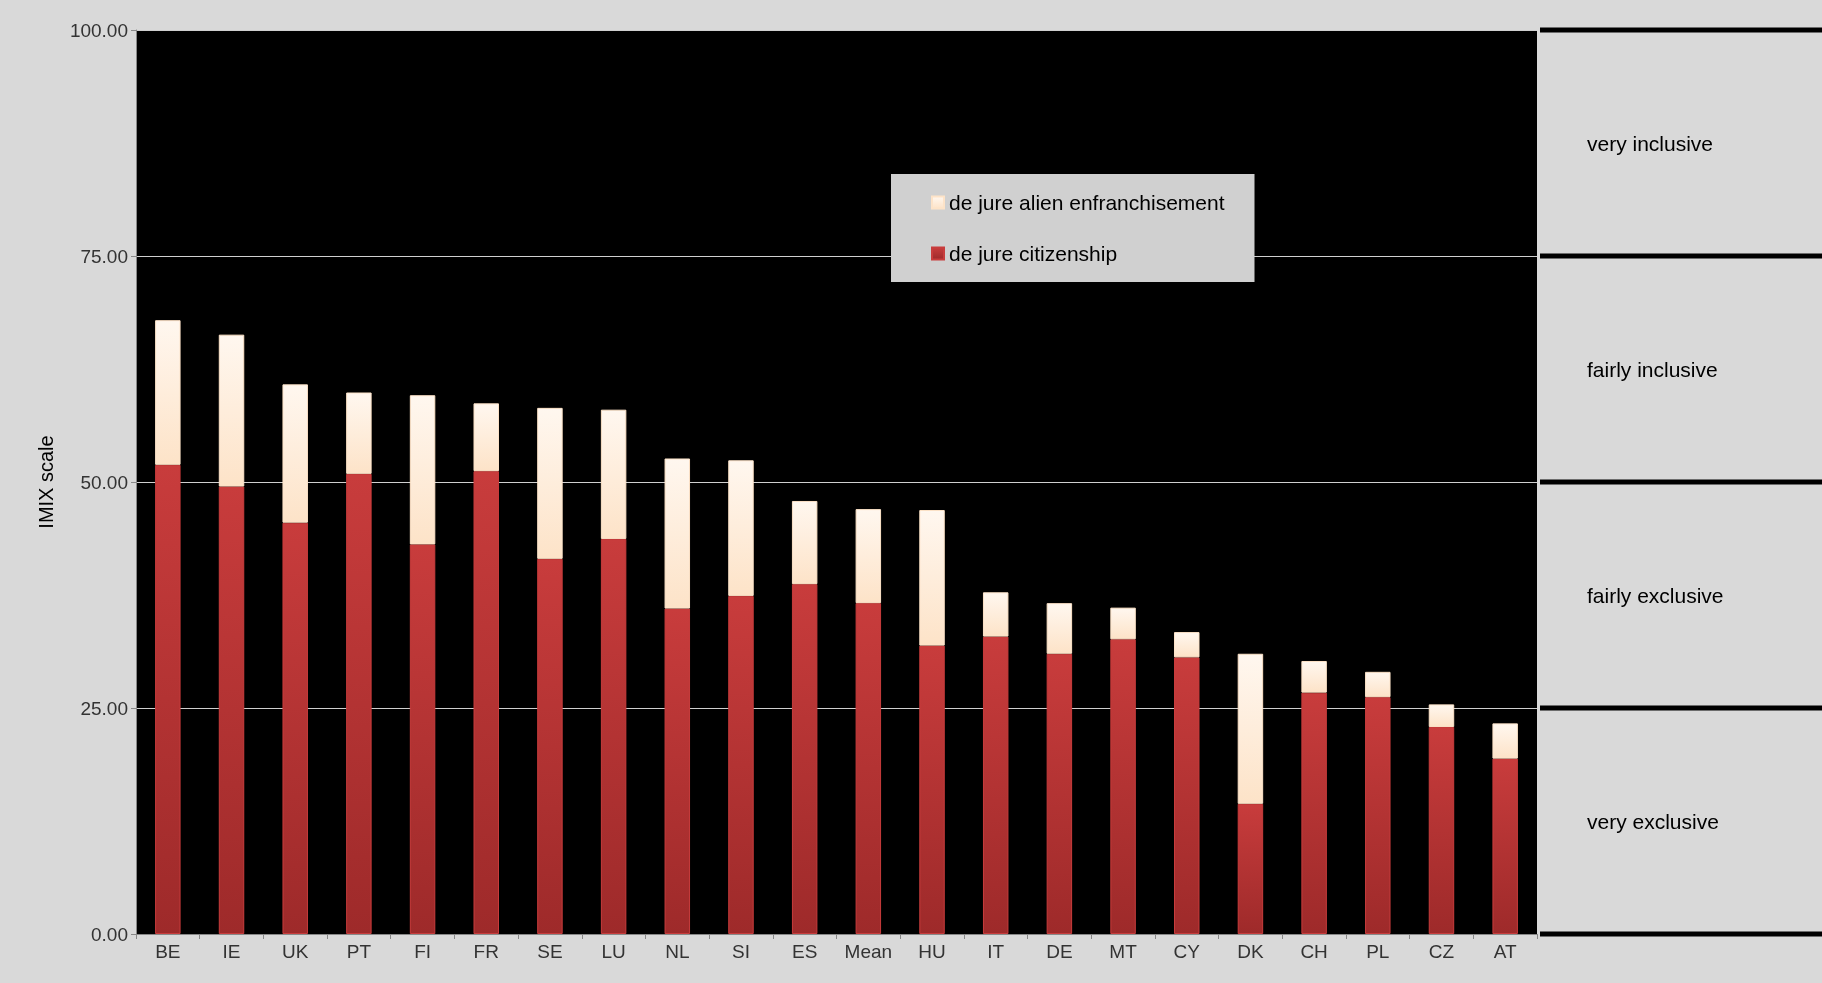 This screenshot has width=1822, height=983. What do you see at coordinates (1505, 951) in the screenshot?
I see `x-tick-label: AT` at bounding box center [1505, 951].